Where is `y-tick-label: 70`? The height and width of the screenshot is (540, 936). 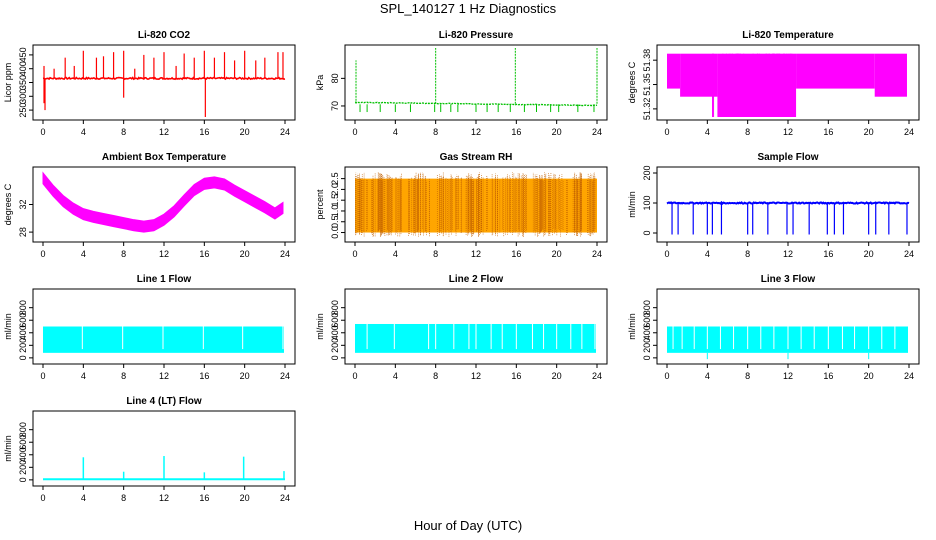 y-tick-label: 70 is located at coordinates (335, 106).